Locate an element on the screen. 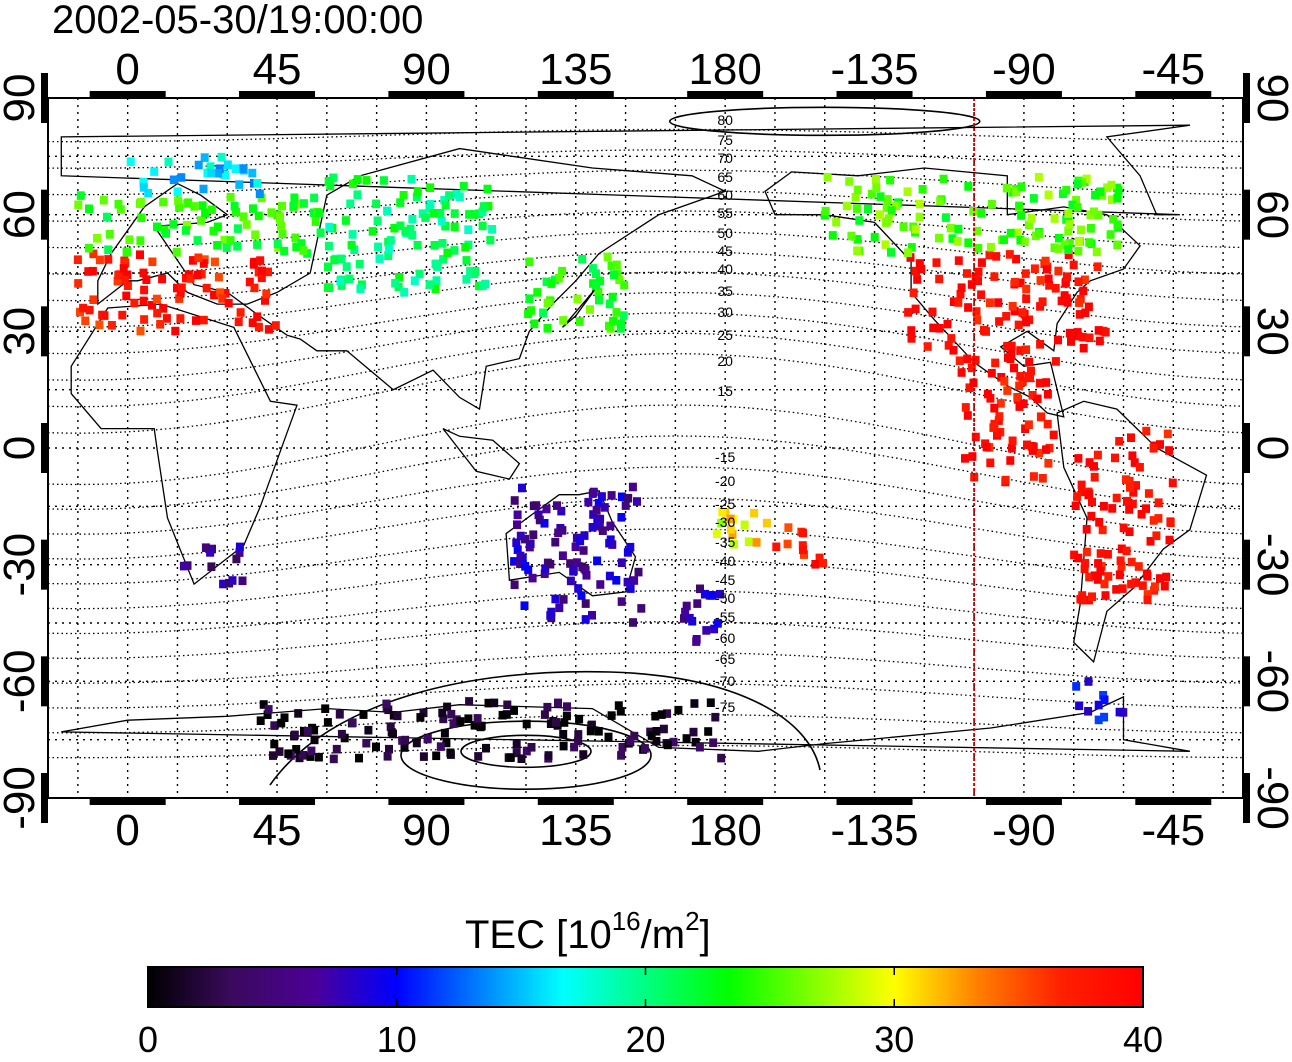 This screenshot has height=1062, width=1292. right-lat-label: 30 is located at coordinates (1270, 331).